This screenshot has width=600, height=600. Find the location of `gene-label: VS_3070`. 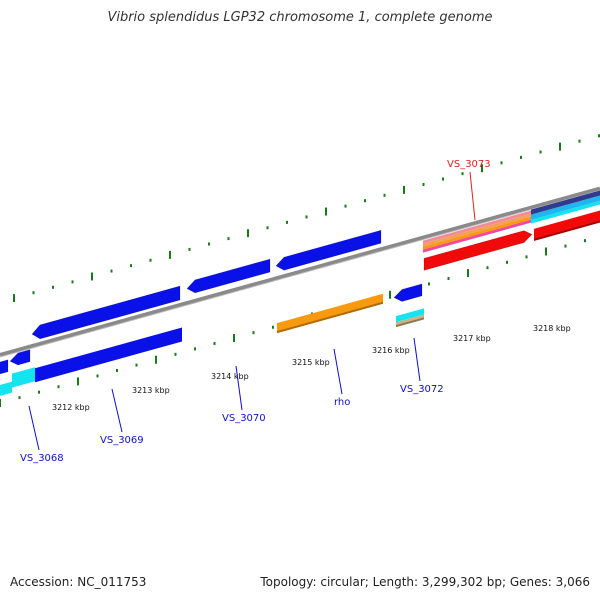

gene-label: VS_3070 is located at coordinates (244, 418).